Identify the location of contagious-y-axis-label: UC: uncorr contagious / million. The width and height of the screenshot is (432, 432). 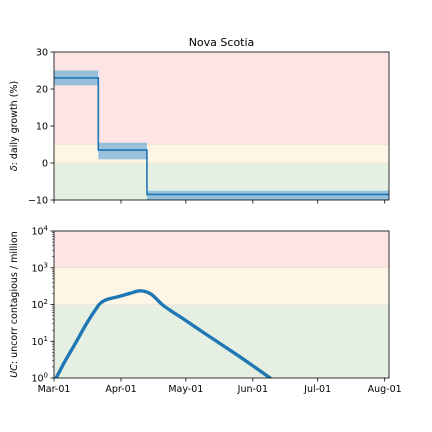
(14, 304).